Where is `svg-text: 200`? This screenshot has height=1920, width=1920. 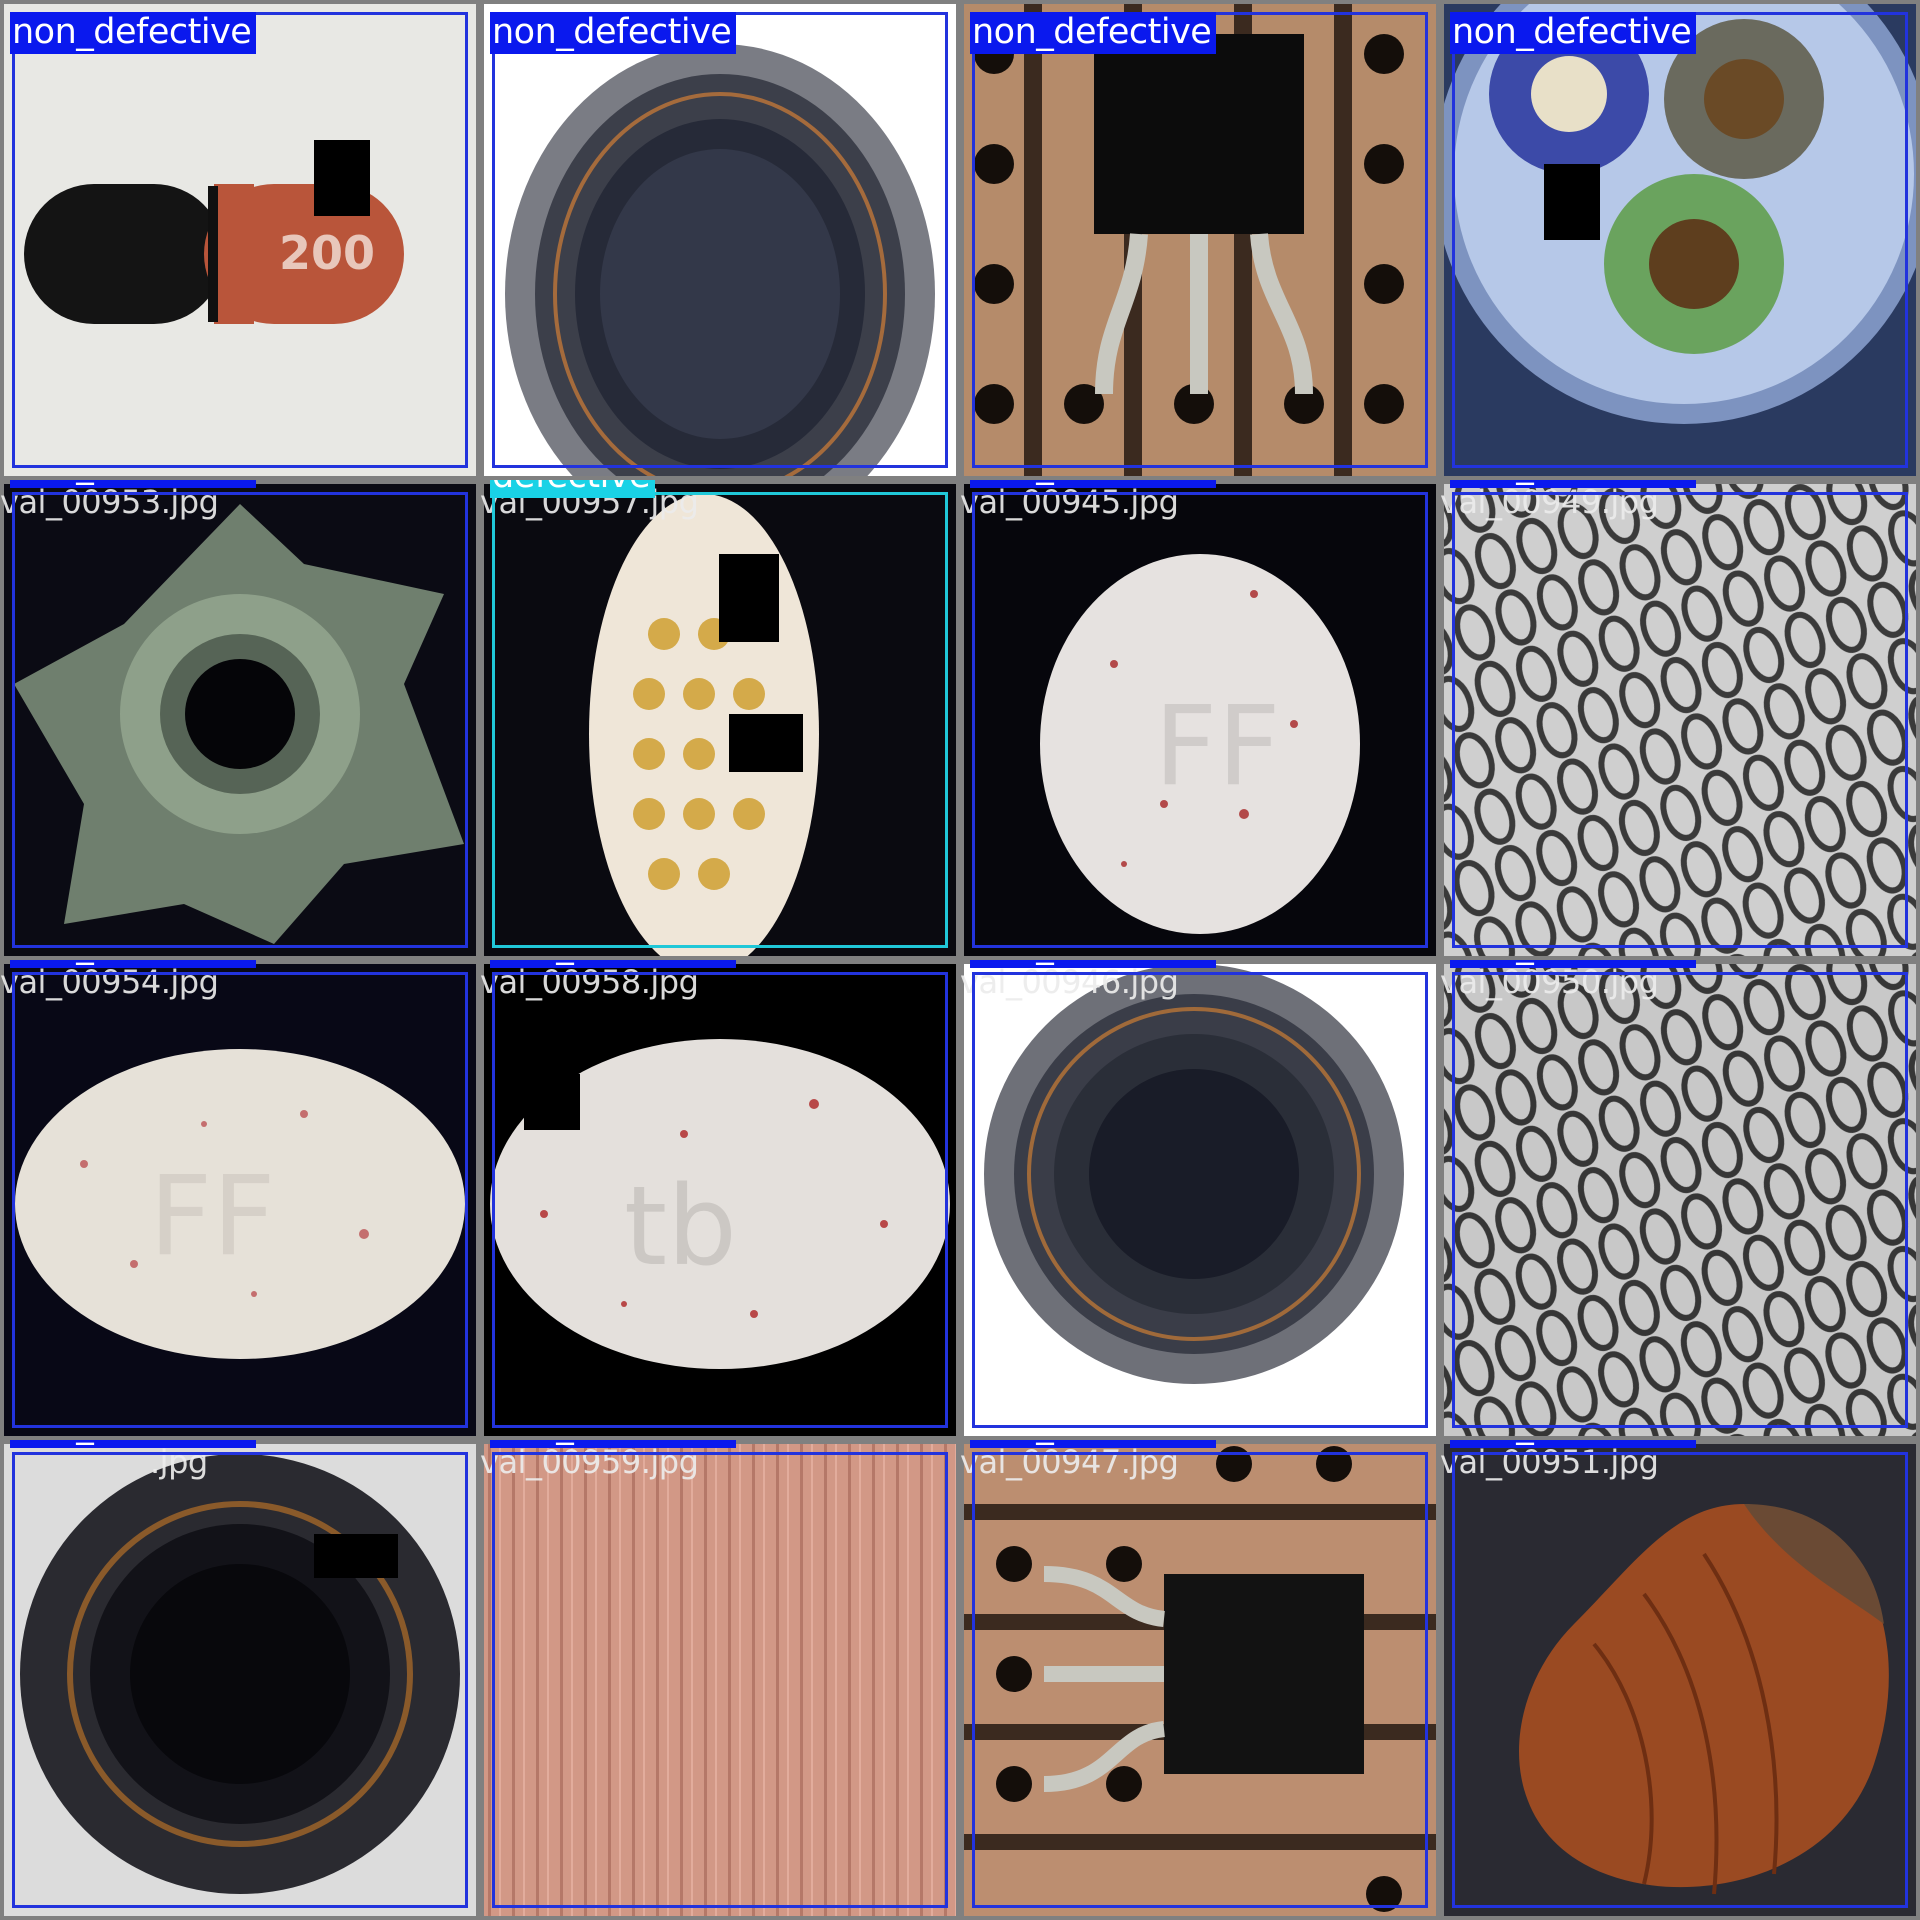
svg-text: 200 is located at coordinates (327, 253).